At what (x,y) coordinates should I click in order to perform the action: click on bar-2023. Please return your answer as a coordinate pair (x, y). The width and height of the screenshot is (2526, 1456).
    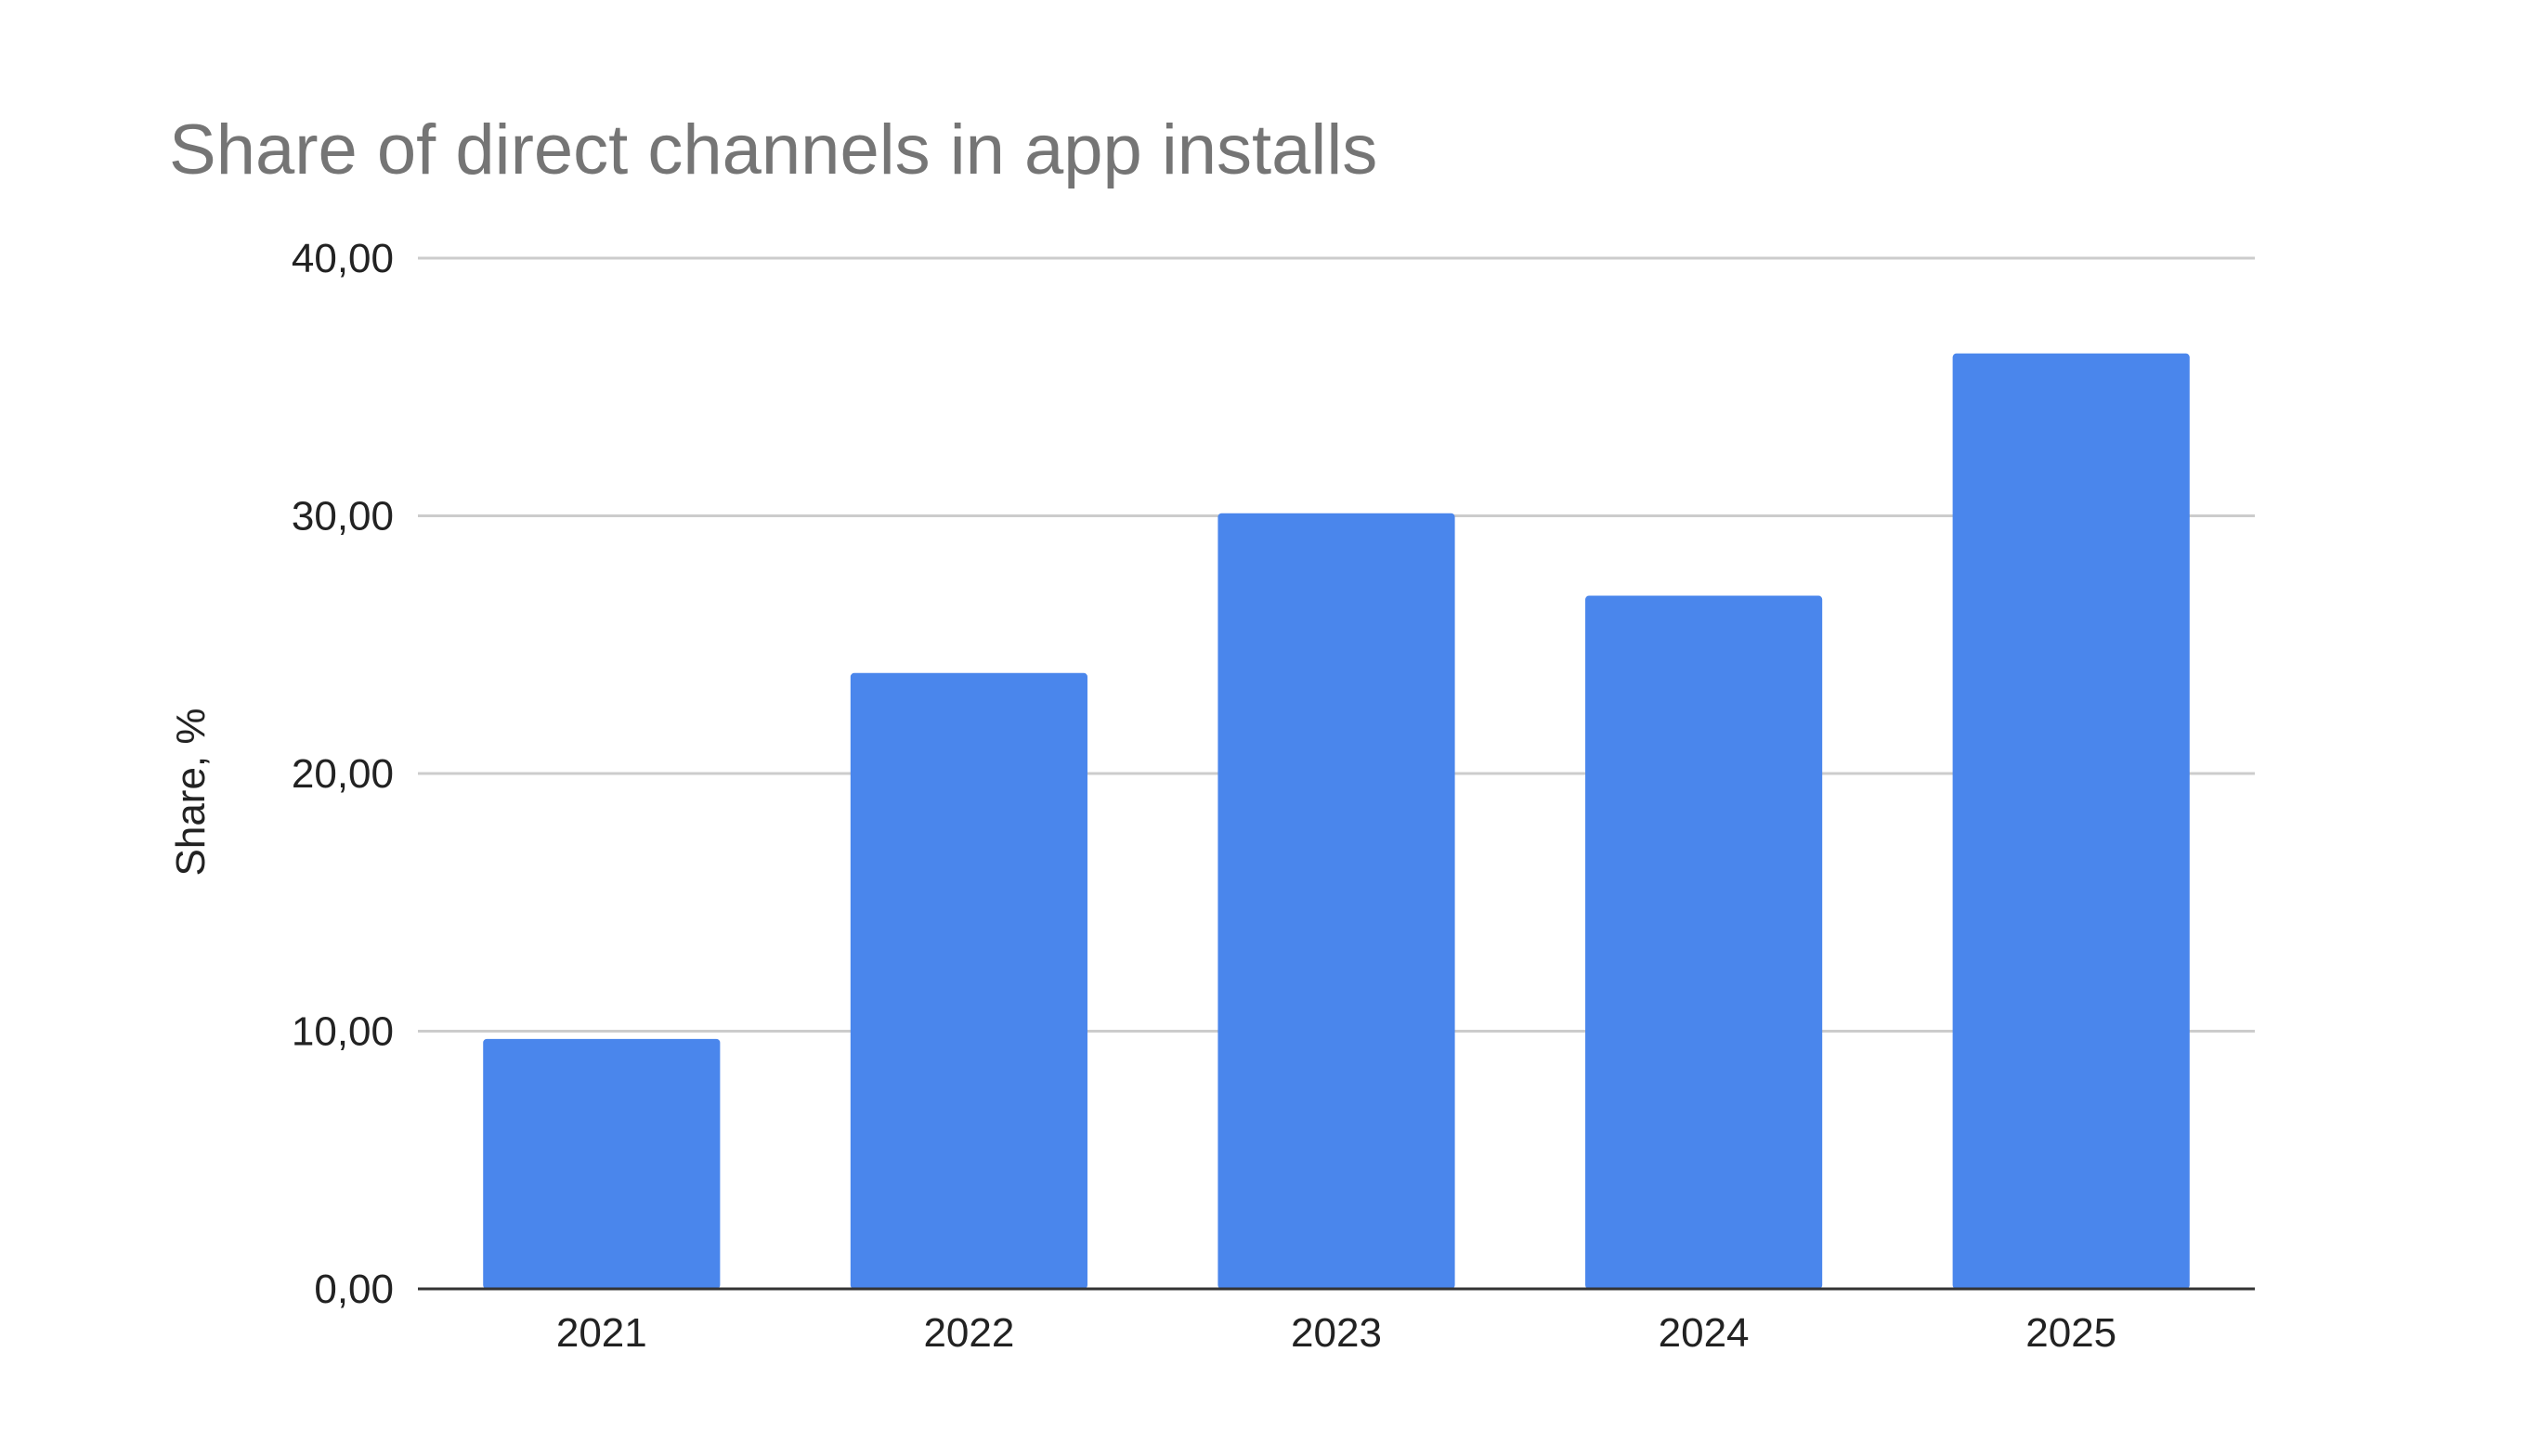
    Looking at the image, I should click on (1336, 901).